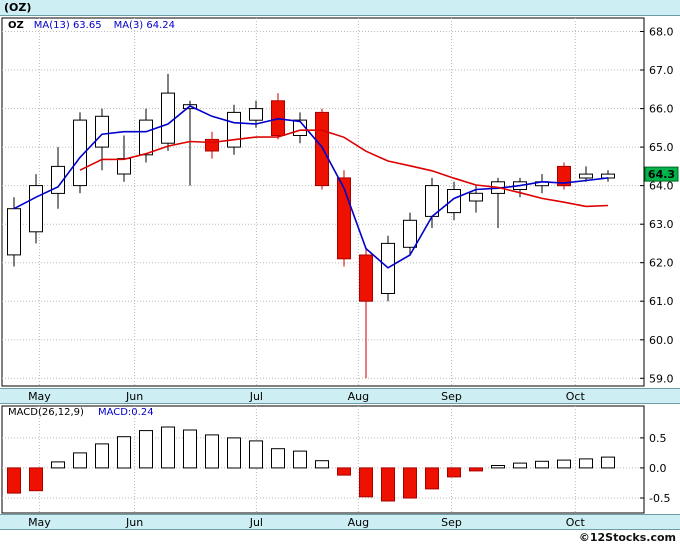 Image resolution: width=680 pixels, height=546 pixels. I want to click on y-axis-label: 63.0, so click(661, 224).